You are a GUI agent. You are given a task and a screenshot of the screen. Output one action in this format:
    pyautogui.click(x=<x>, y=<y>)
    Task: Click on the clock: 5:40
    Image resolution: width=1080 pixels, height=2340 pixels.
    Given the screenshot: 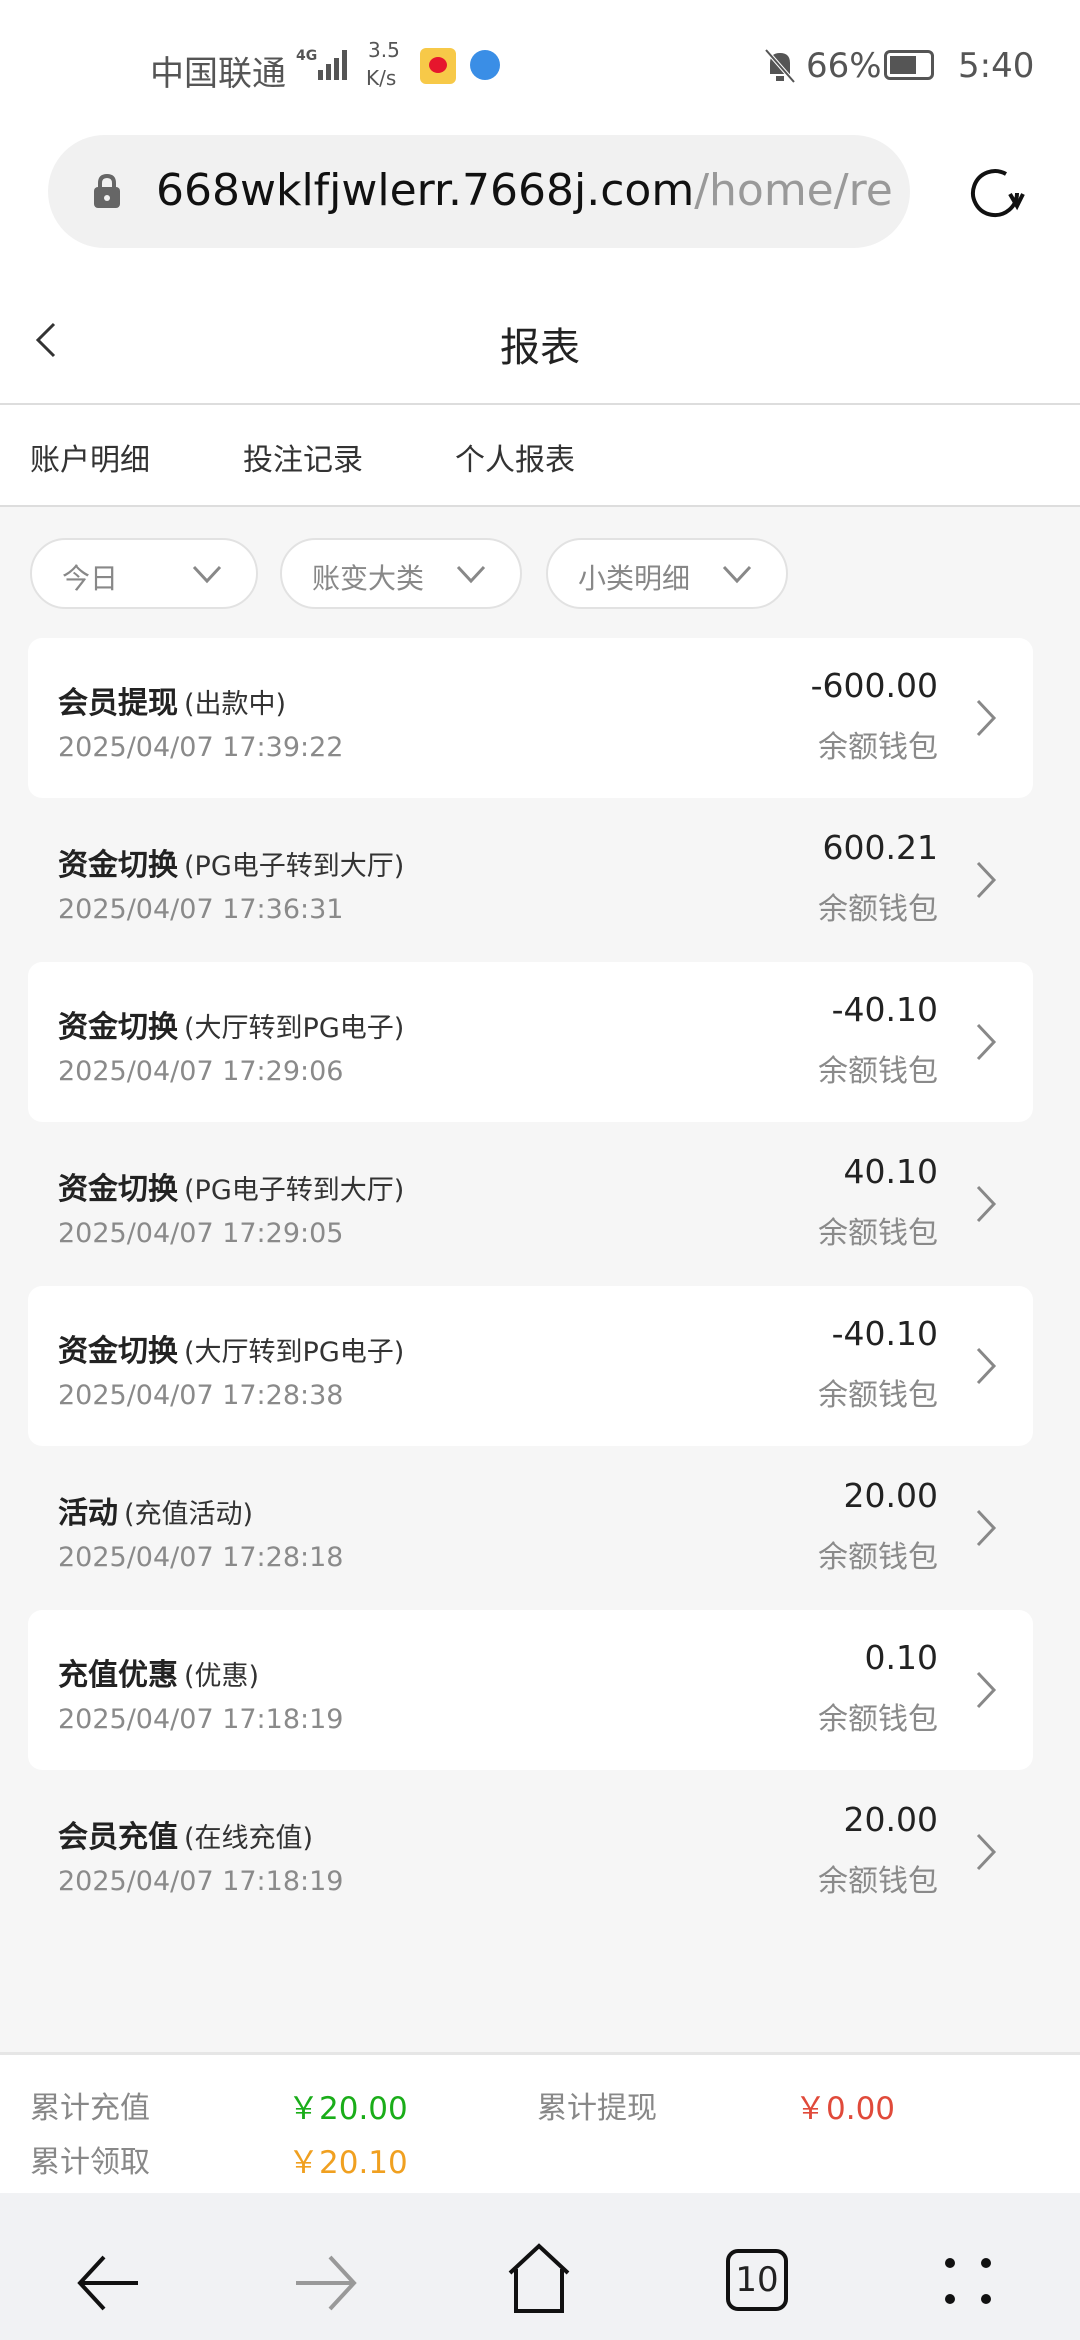 What is the action you would take?
    pyautogui.click(x=996, y=66)
    